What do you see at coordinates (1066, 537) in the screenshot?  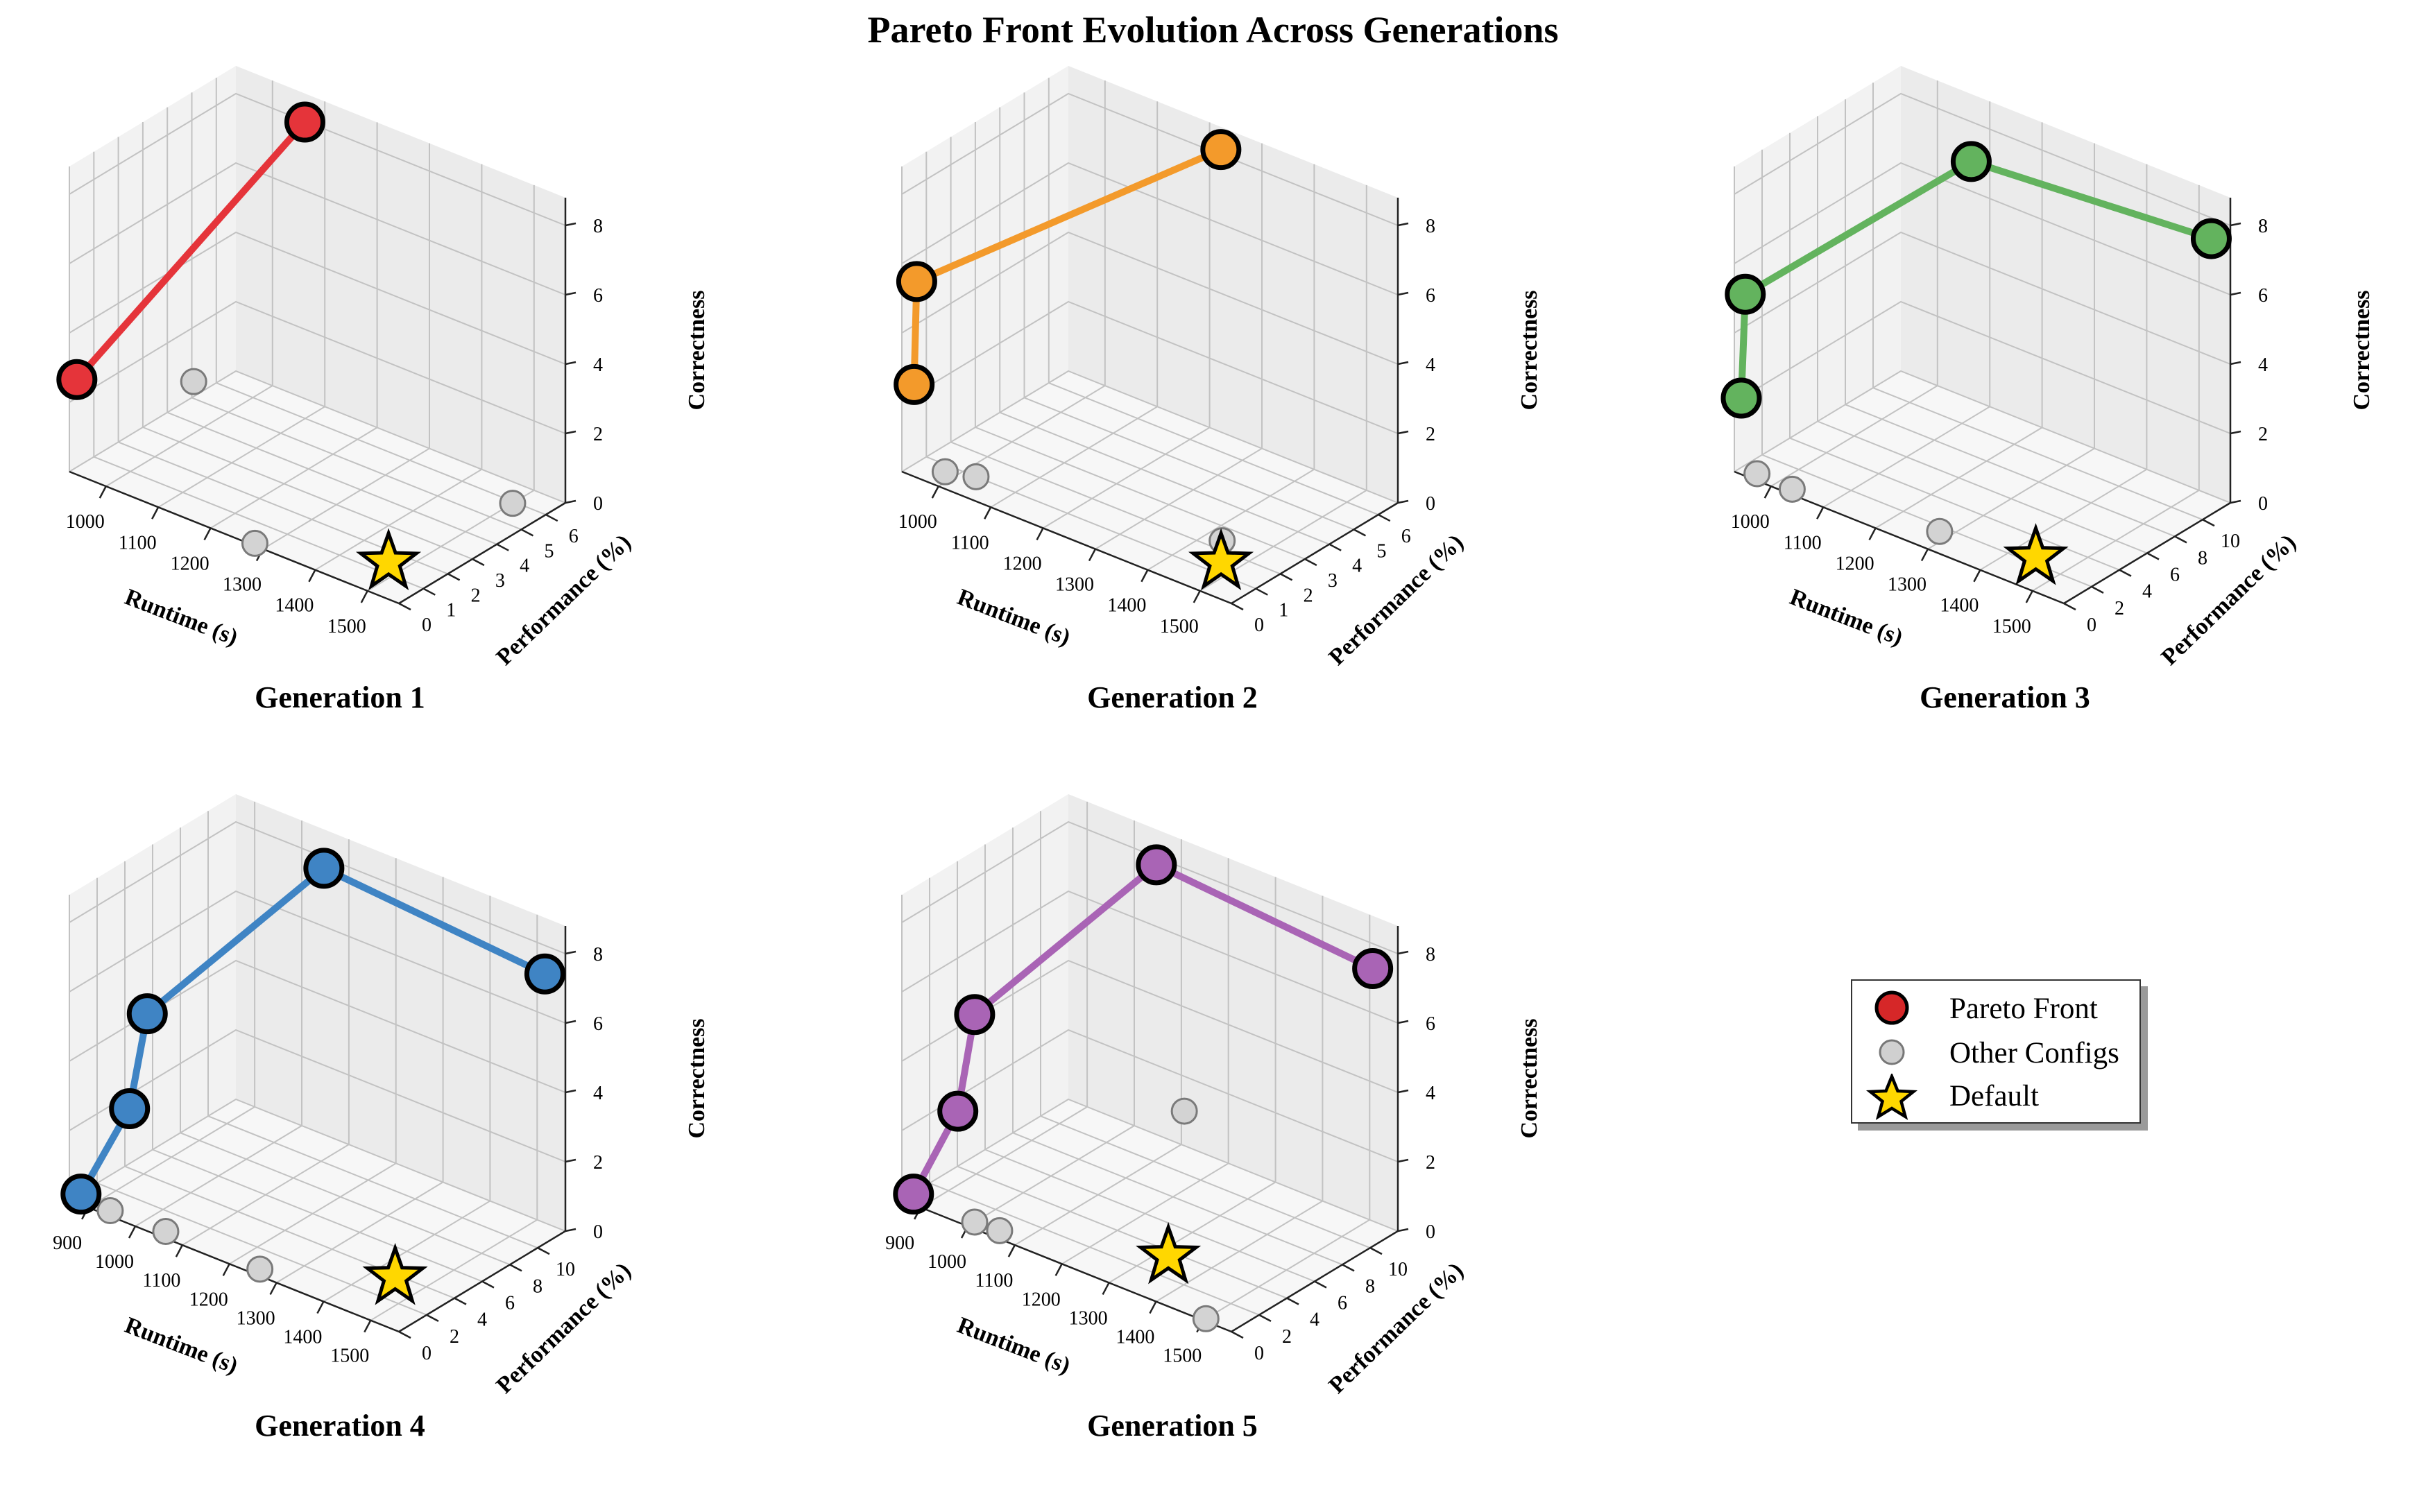 I see `x-axis-line` at bounding box center [1066, 537].